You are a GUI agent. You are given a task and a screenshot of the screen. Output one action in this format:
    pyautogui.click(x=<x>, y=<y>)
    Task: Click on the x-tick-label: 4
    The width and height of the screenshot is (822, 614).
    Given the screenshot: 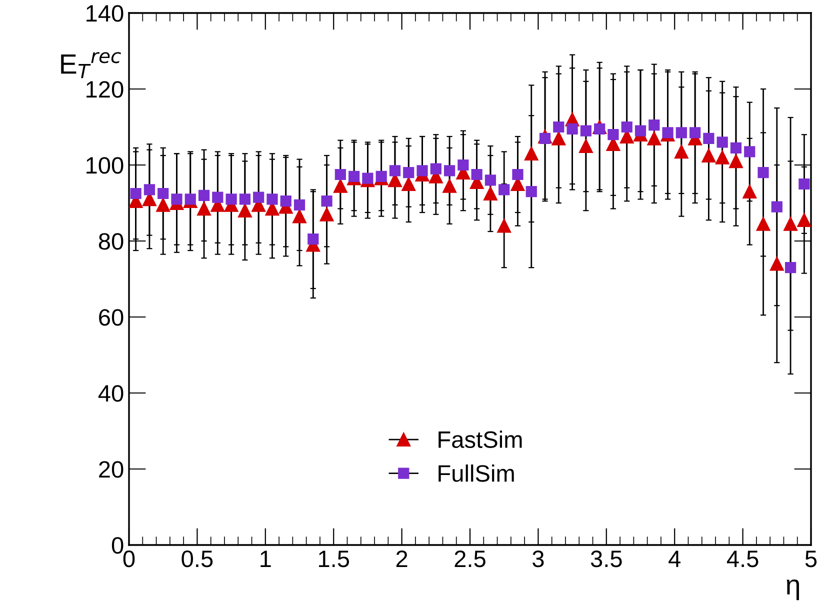 What is the action you would take?
    pyautogui.click(x=674, y=558)
    